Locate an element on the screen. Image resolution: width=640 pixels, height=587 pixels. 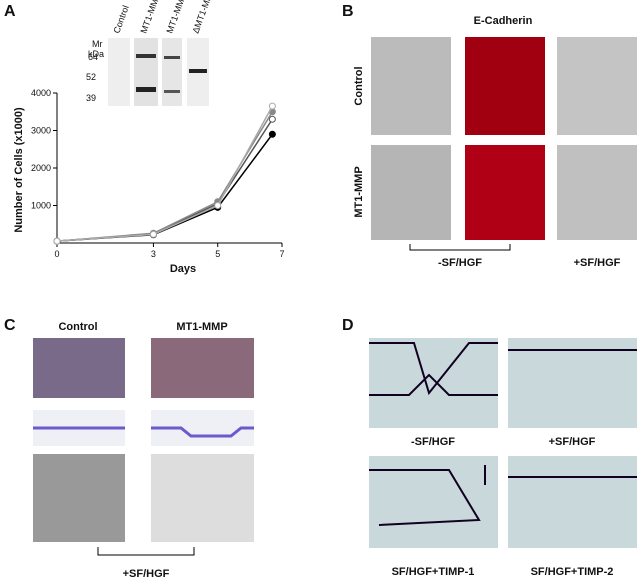
blot-marker: 64 is located at coordinates (93, 57).